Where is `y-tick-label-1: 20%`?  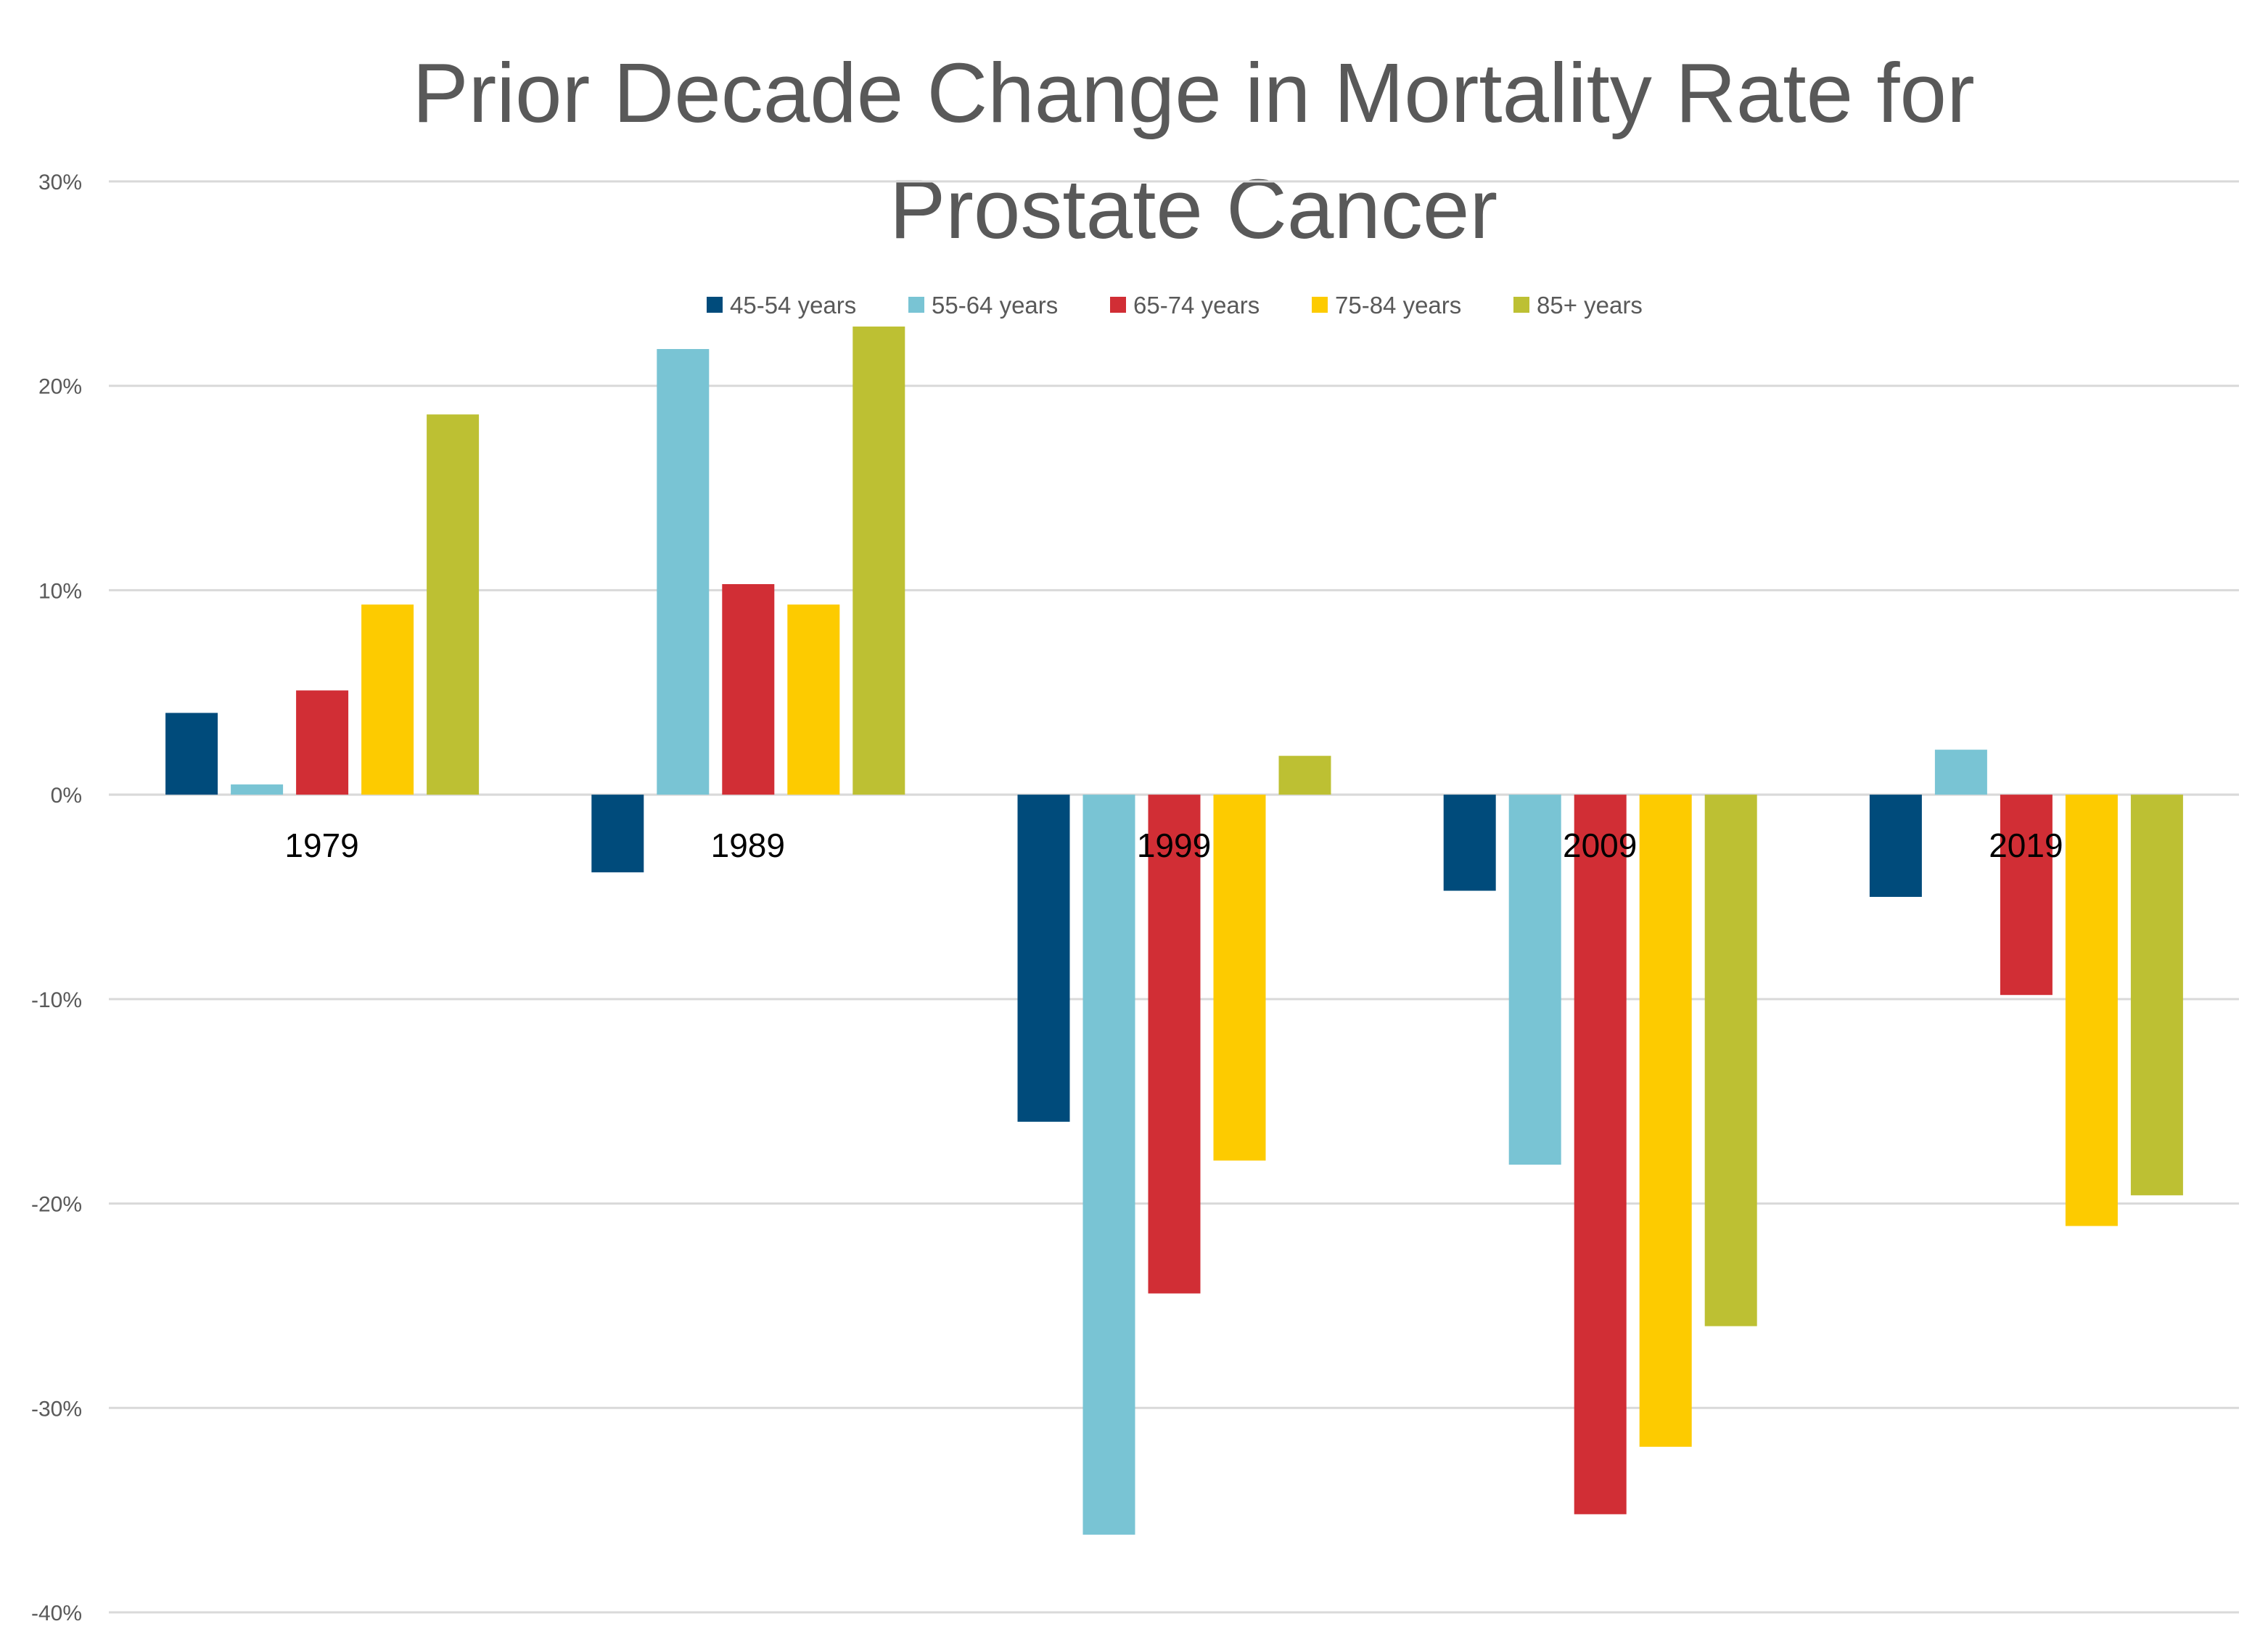
y-tick-label-1: 20% is located at coordinates (60, 387).